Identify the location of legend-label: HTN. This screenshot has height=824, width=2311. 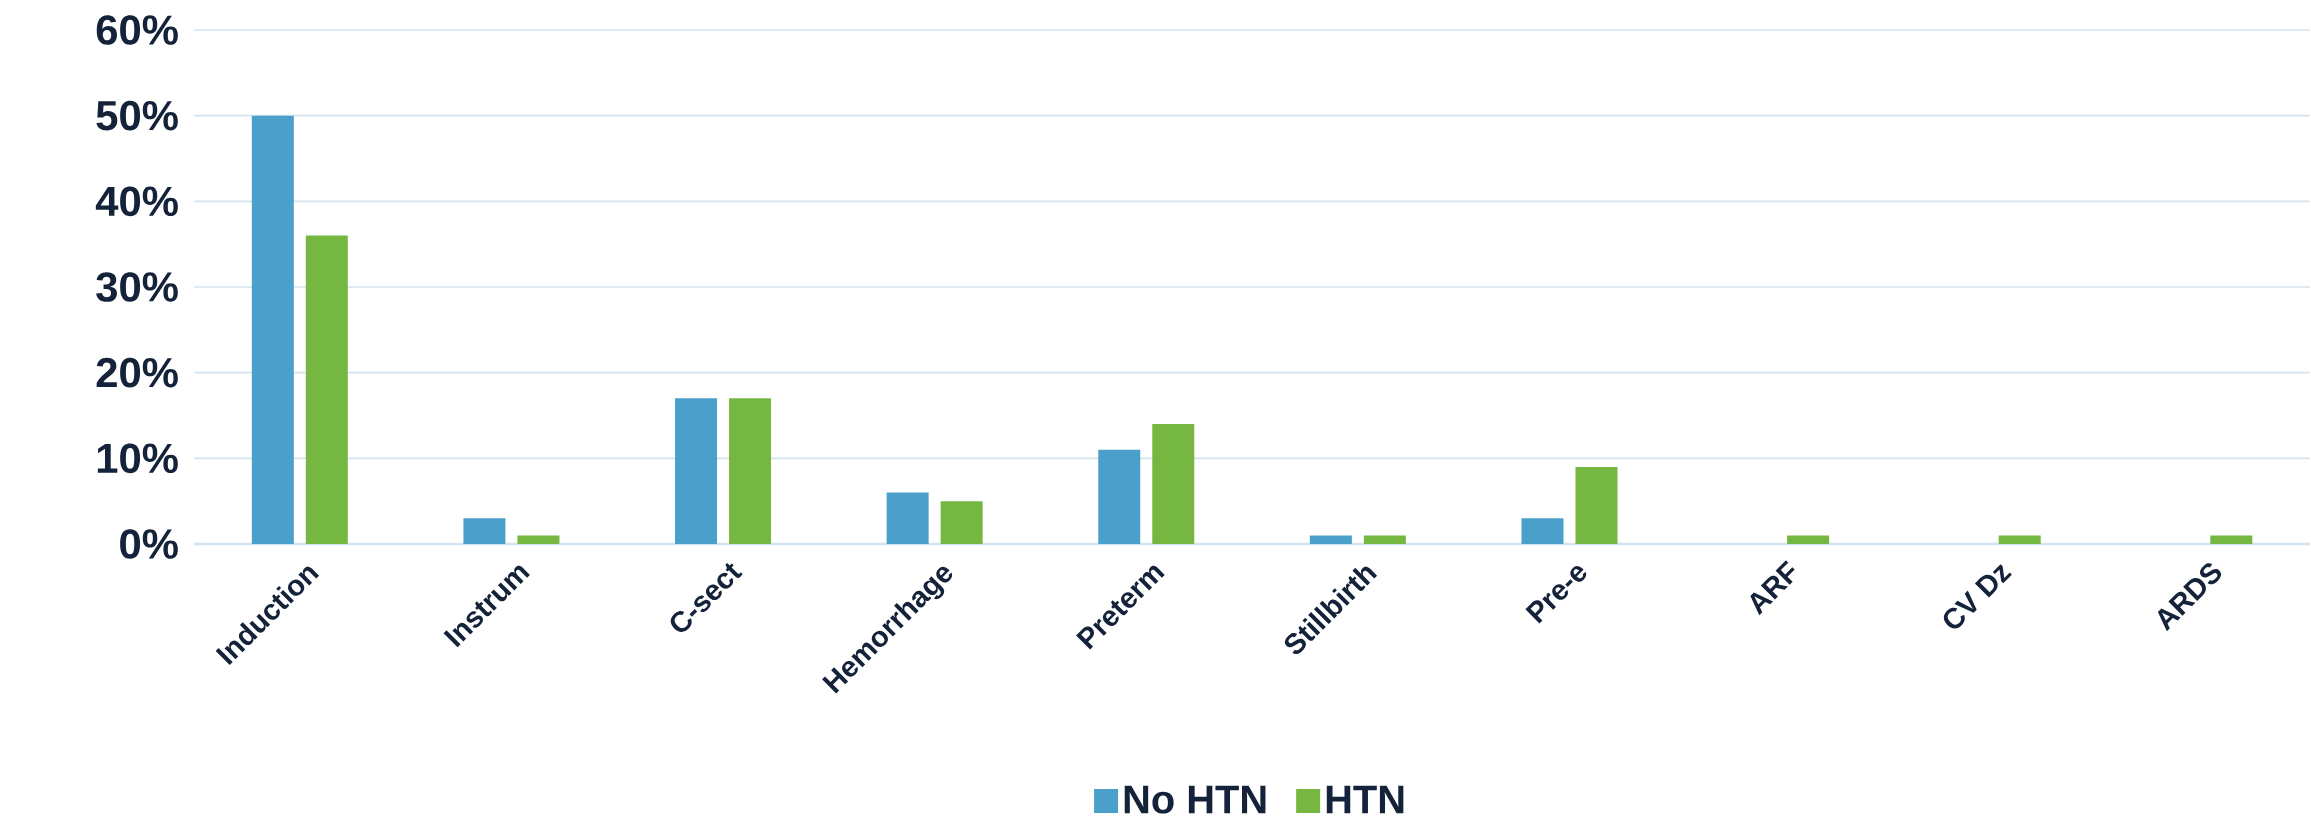
(1365, 799).